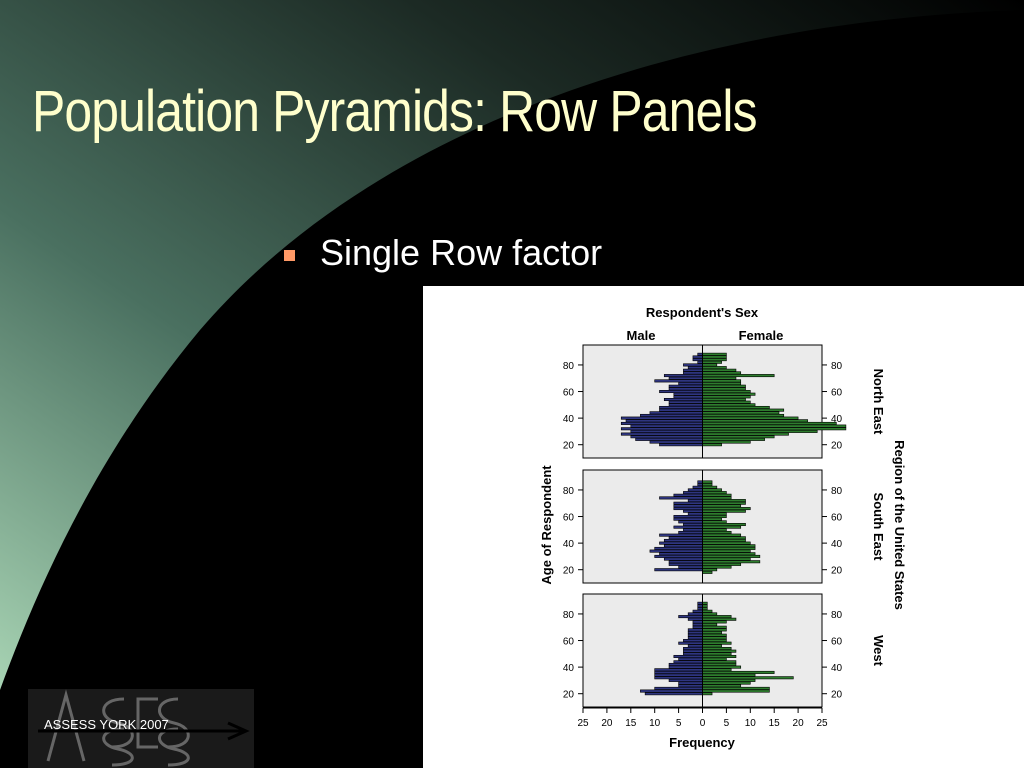 The image size is (1024, 768). What do you see at coordinates (761, 335) in the screenshot?
I see `column-label-female: Female` at bounding box center [761, 335].